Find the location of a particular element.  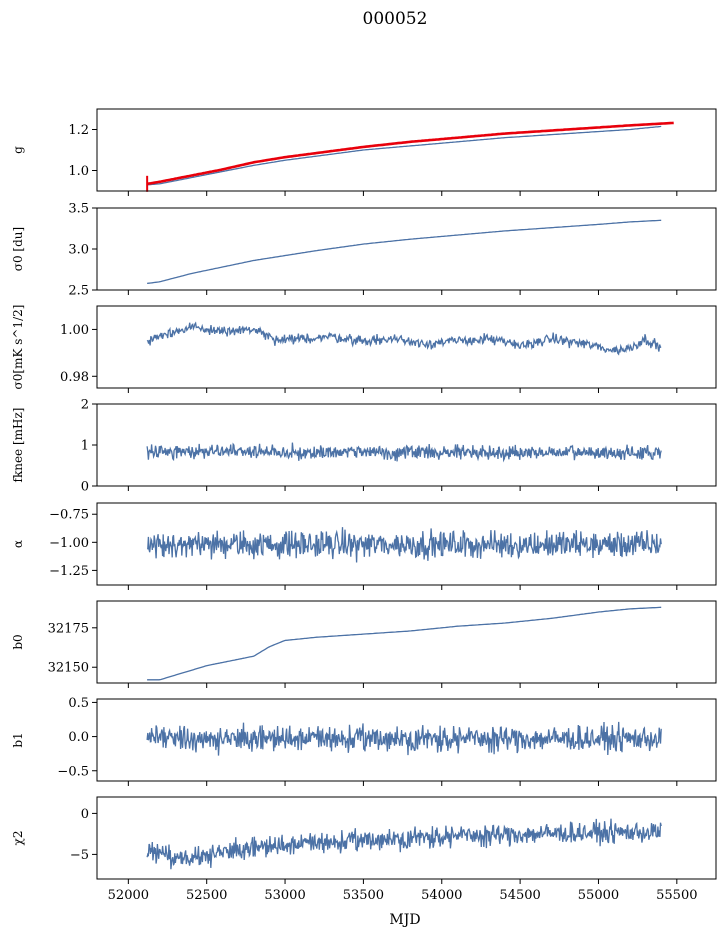

y-tick-label: 0.5 is located at coordinates (78, 703).